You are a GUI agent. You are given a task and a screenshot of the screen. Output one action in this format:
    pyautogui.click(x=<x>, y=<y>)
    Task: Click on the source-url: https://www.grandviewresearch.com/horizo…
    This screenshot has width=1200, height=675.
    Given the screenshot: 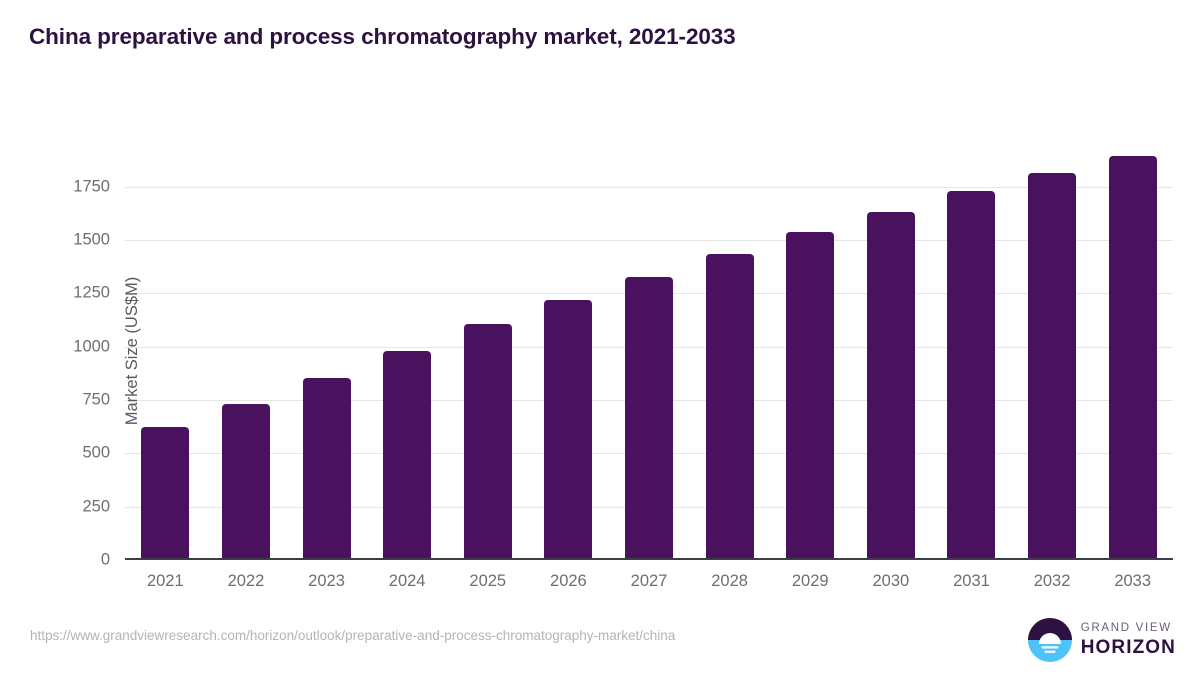 What is the action you would take?
    pyautogui.click(x=353, y=635)
    